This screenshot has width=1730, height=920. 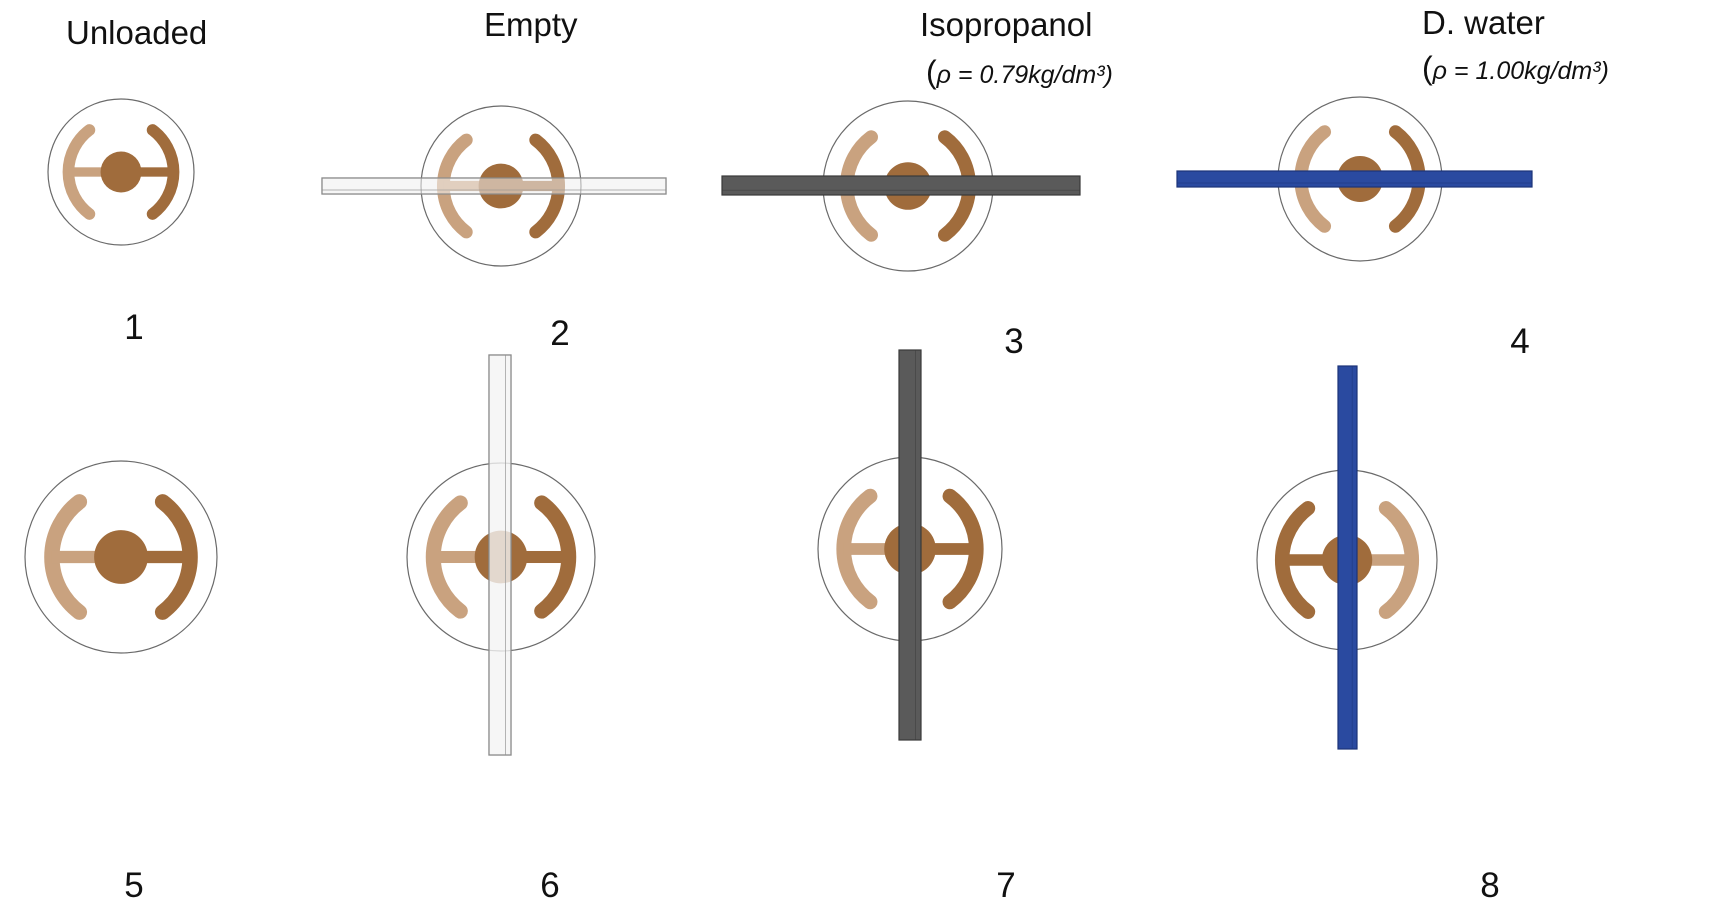 I want to click on sample-tube-6-overlay, so click(x=500, y=555).